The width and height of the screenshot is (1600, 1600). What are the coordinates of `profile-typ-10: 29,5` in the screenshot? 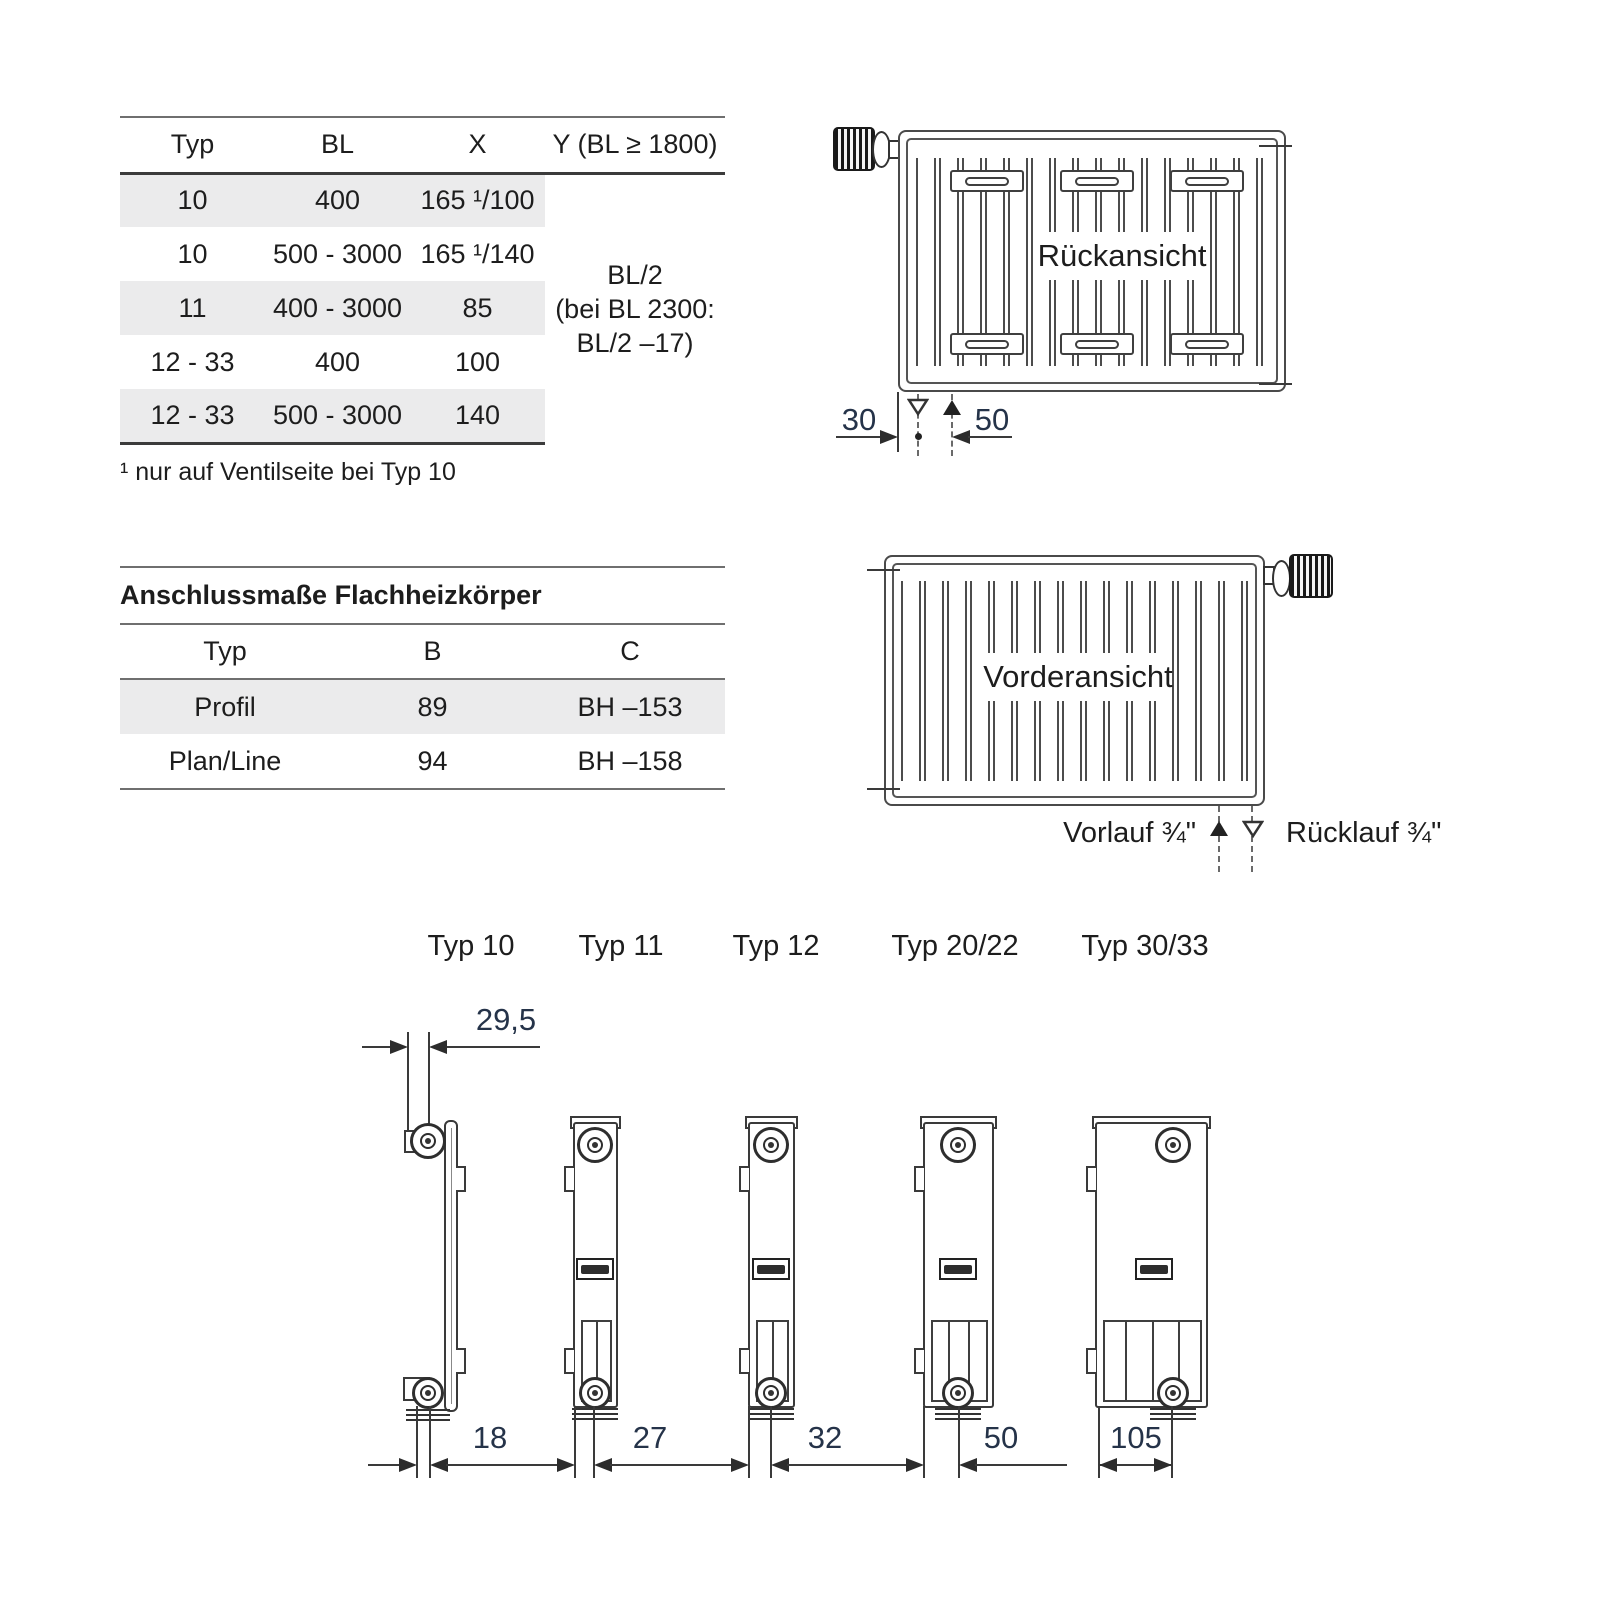 It's located at (445, 1250).